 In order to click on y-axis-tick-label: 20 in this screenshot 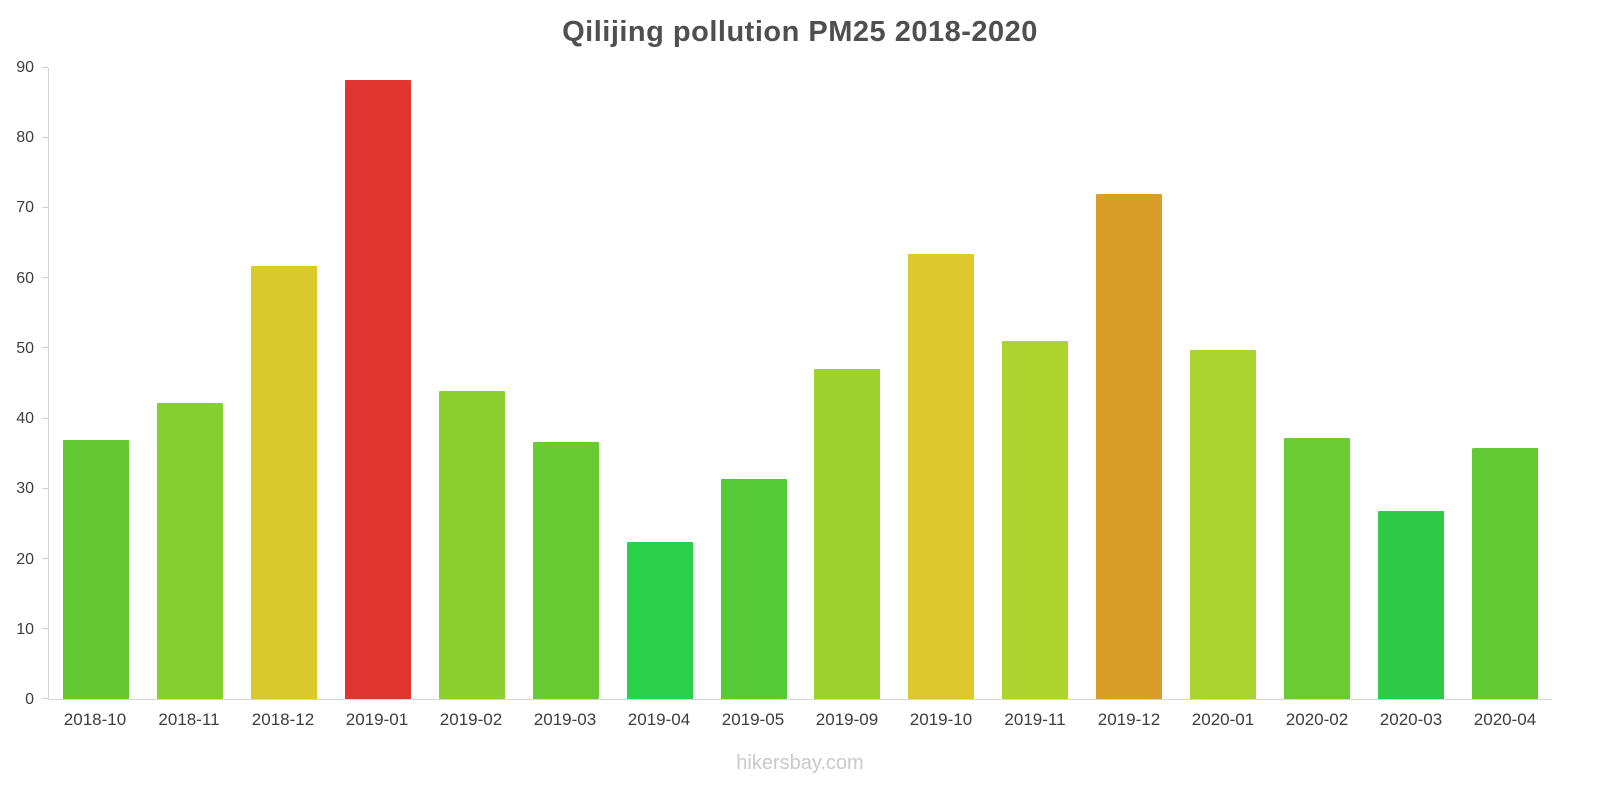, I will do `click(25, 559)`.